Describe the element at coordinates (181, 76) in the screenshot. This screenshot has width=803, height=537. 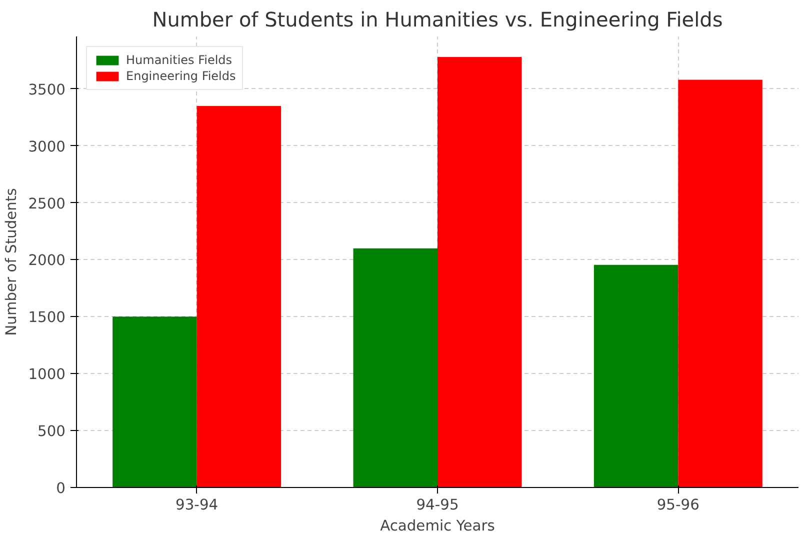
I see `legend-label: Engineering Fields` at that location.